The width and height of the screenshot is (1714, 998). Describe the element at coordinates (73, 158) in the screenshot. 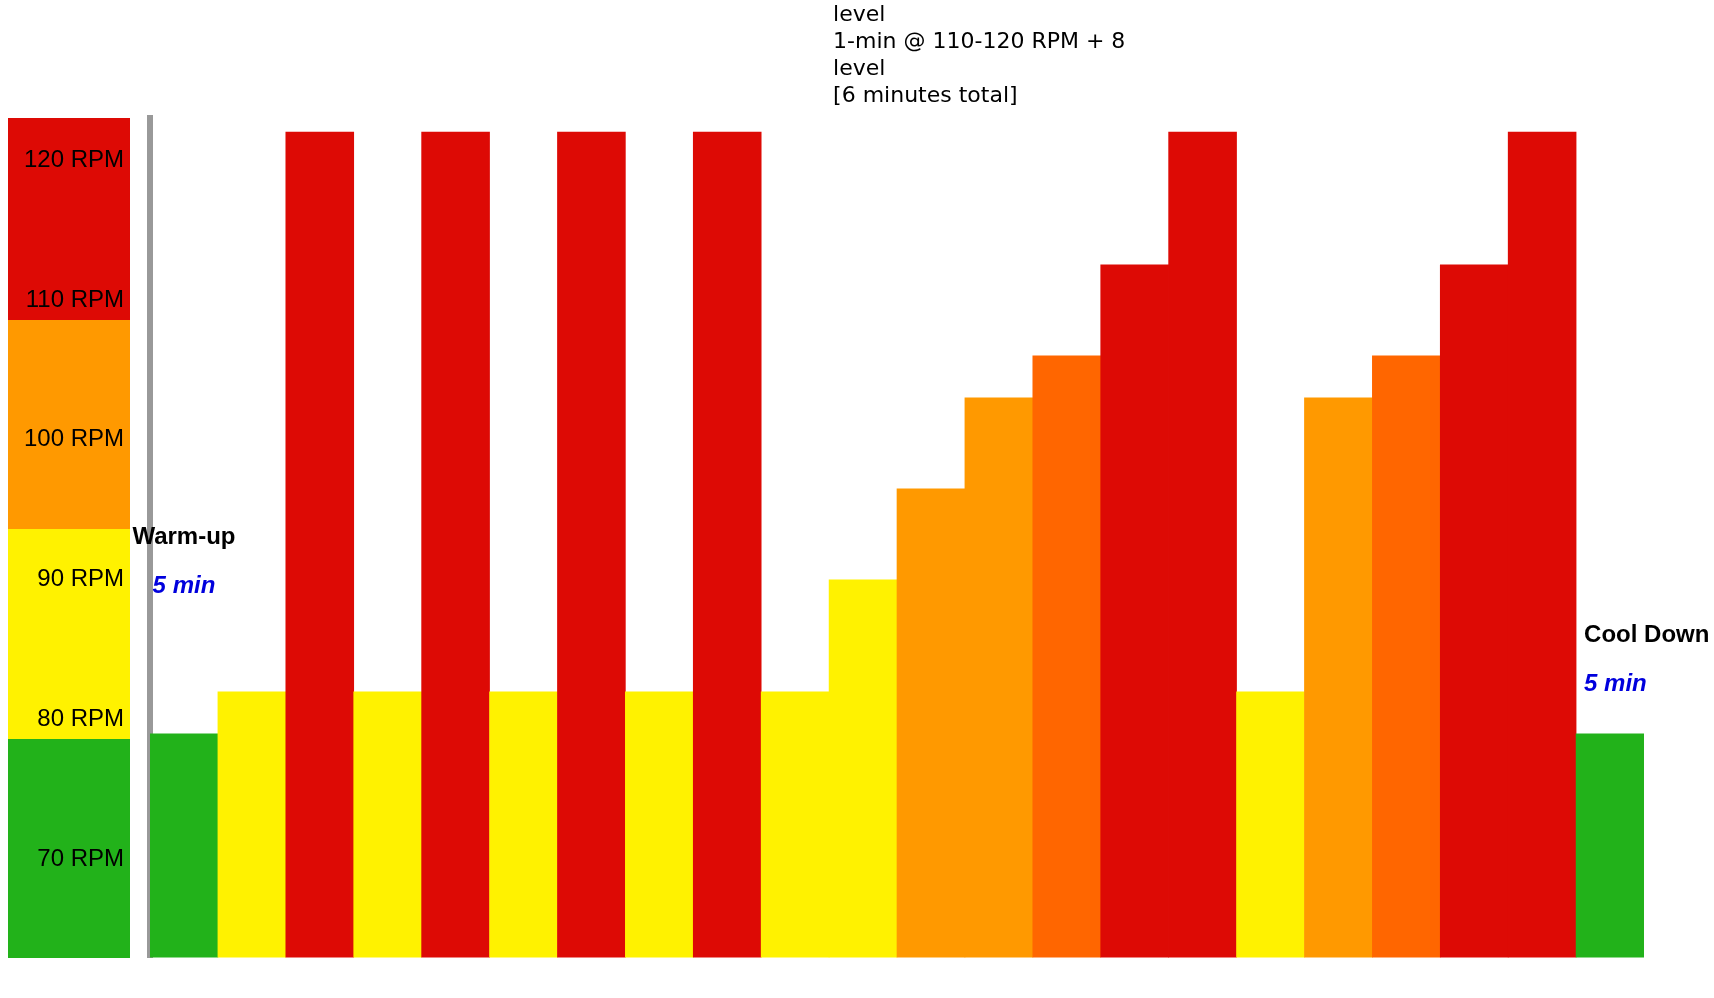

I see `y-tick-label: 120 RPM` at that location.